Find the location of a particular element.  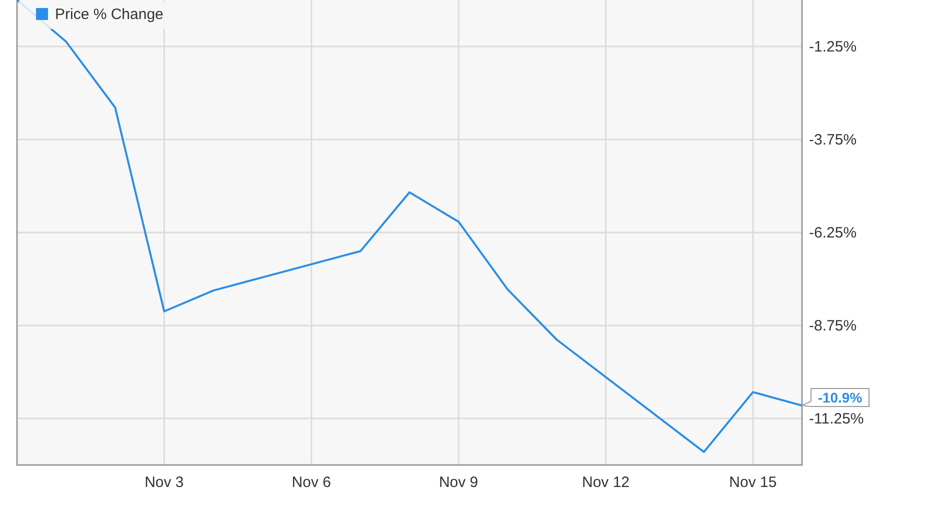

y-tick-label: -6.25% is located at coordinates (833, 233).